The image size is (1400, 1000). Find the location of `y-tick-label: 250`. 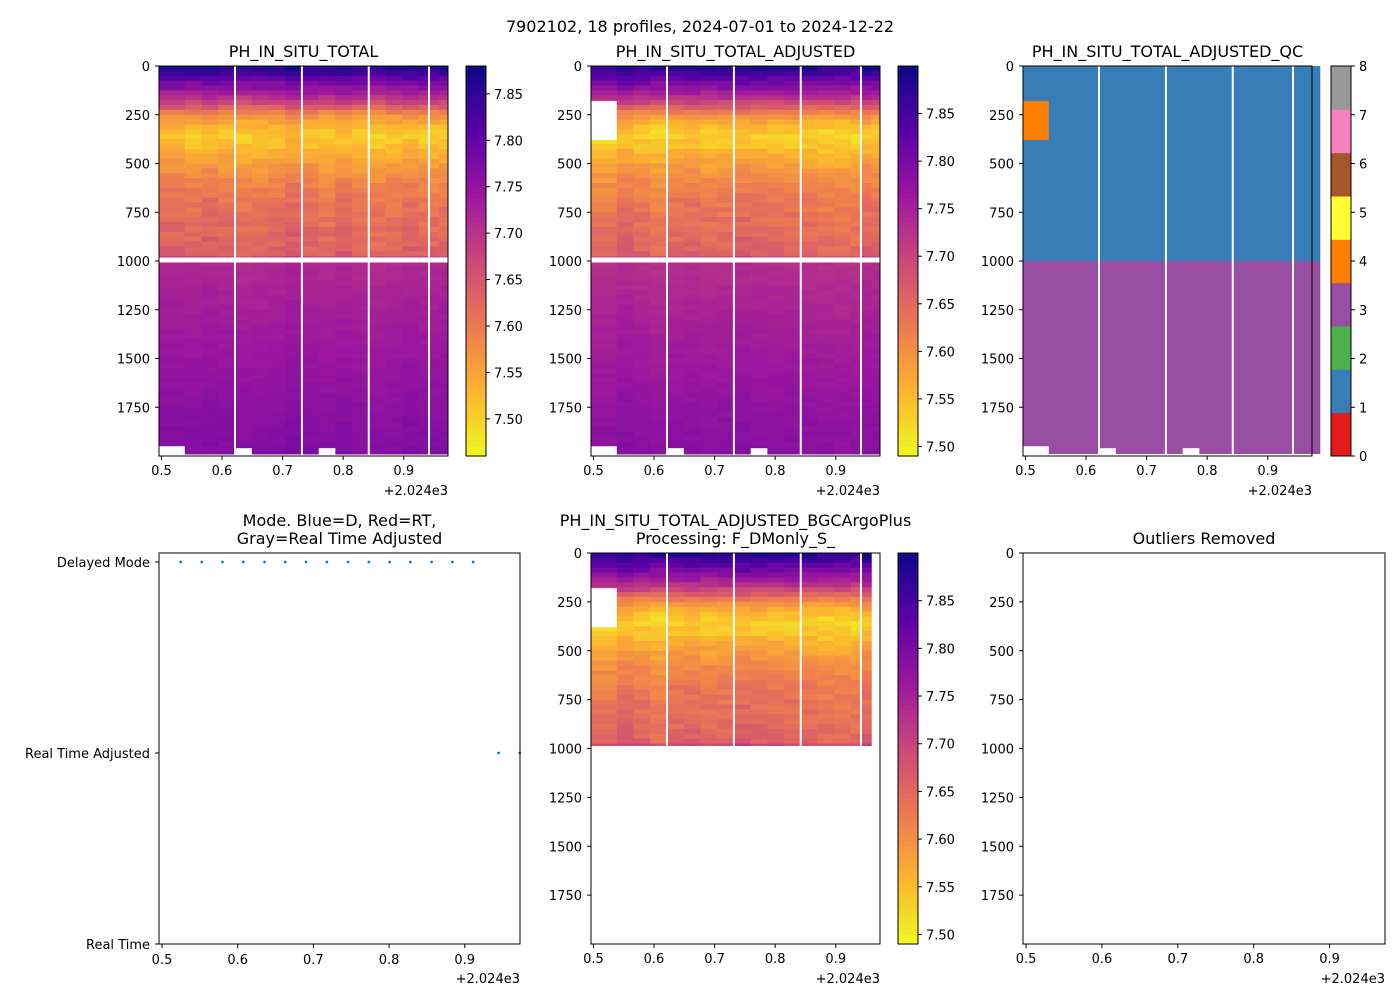

y-tick-label: 250 is located at coordinates (1001, 116).